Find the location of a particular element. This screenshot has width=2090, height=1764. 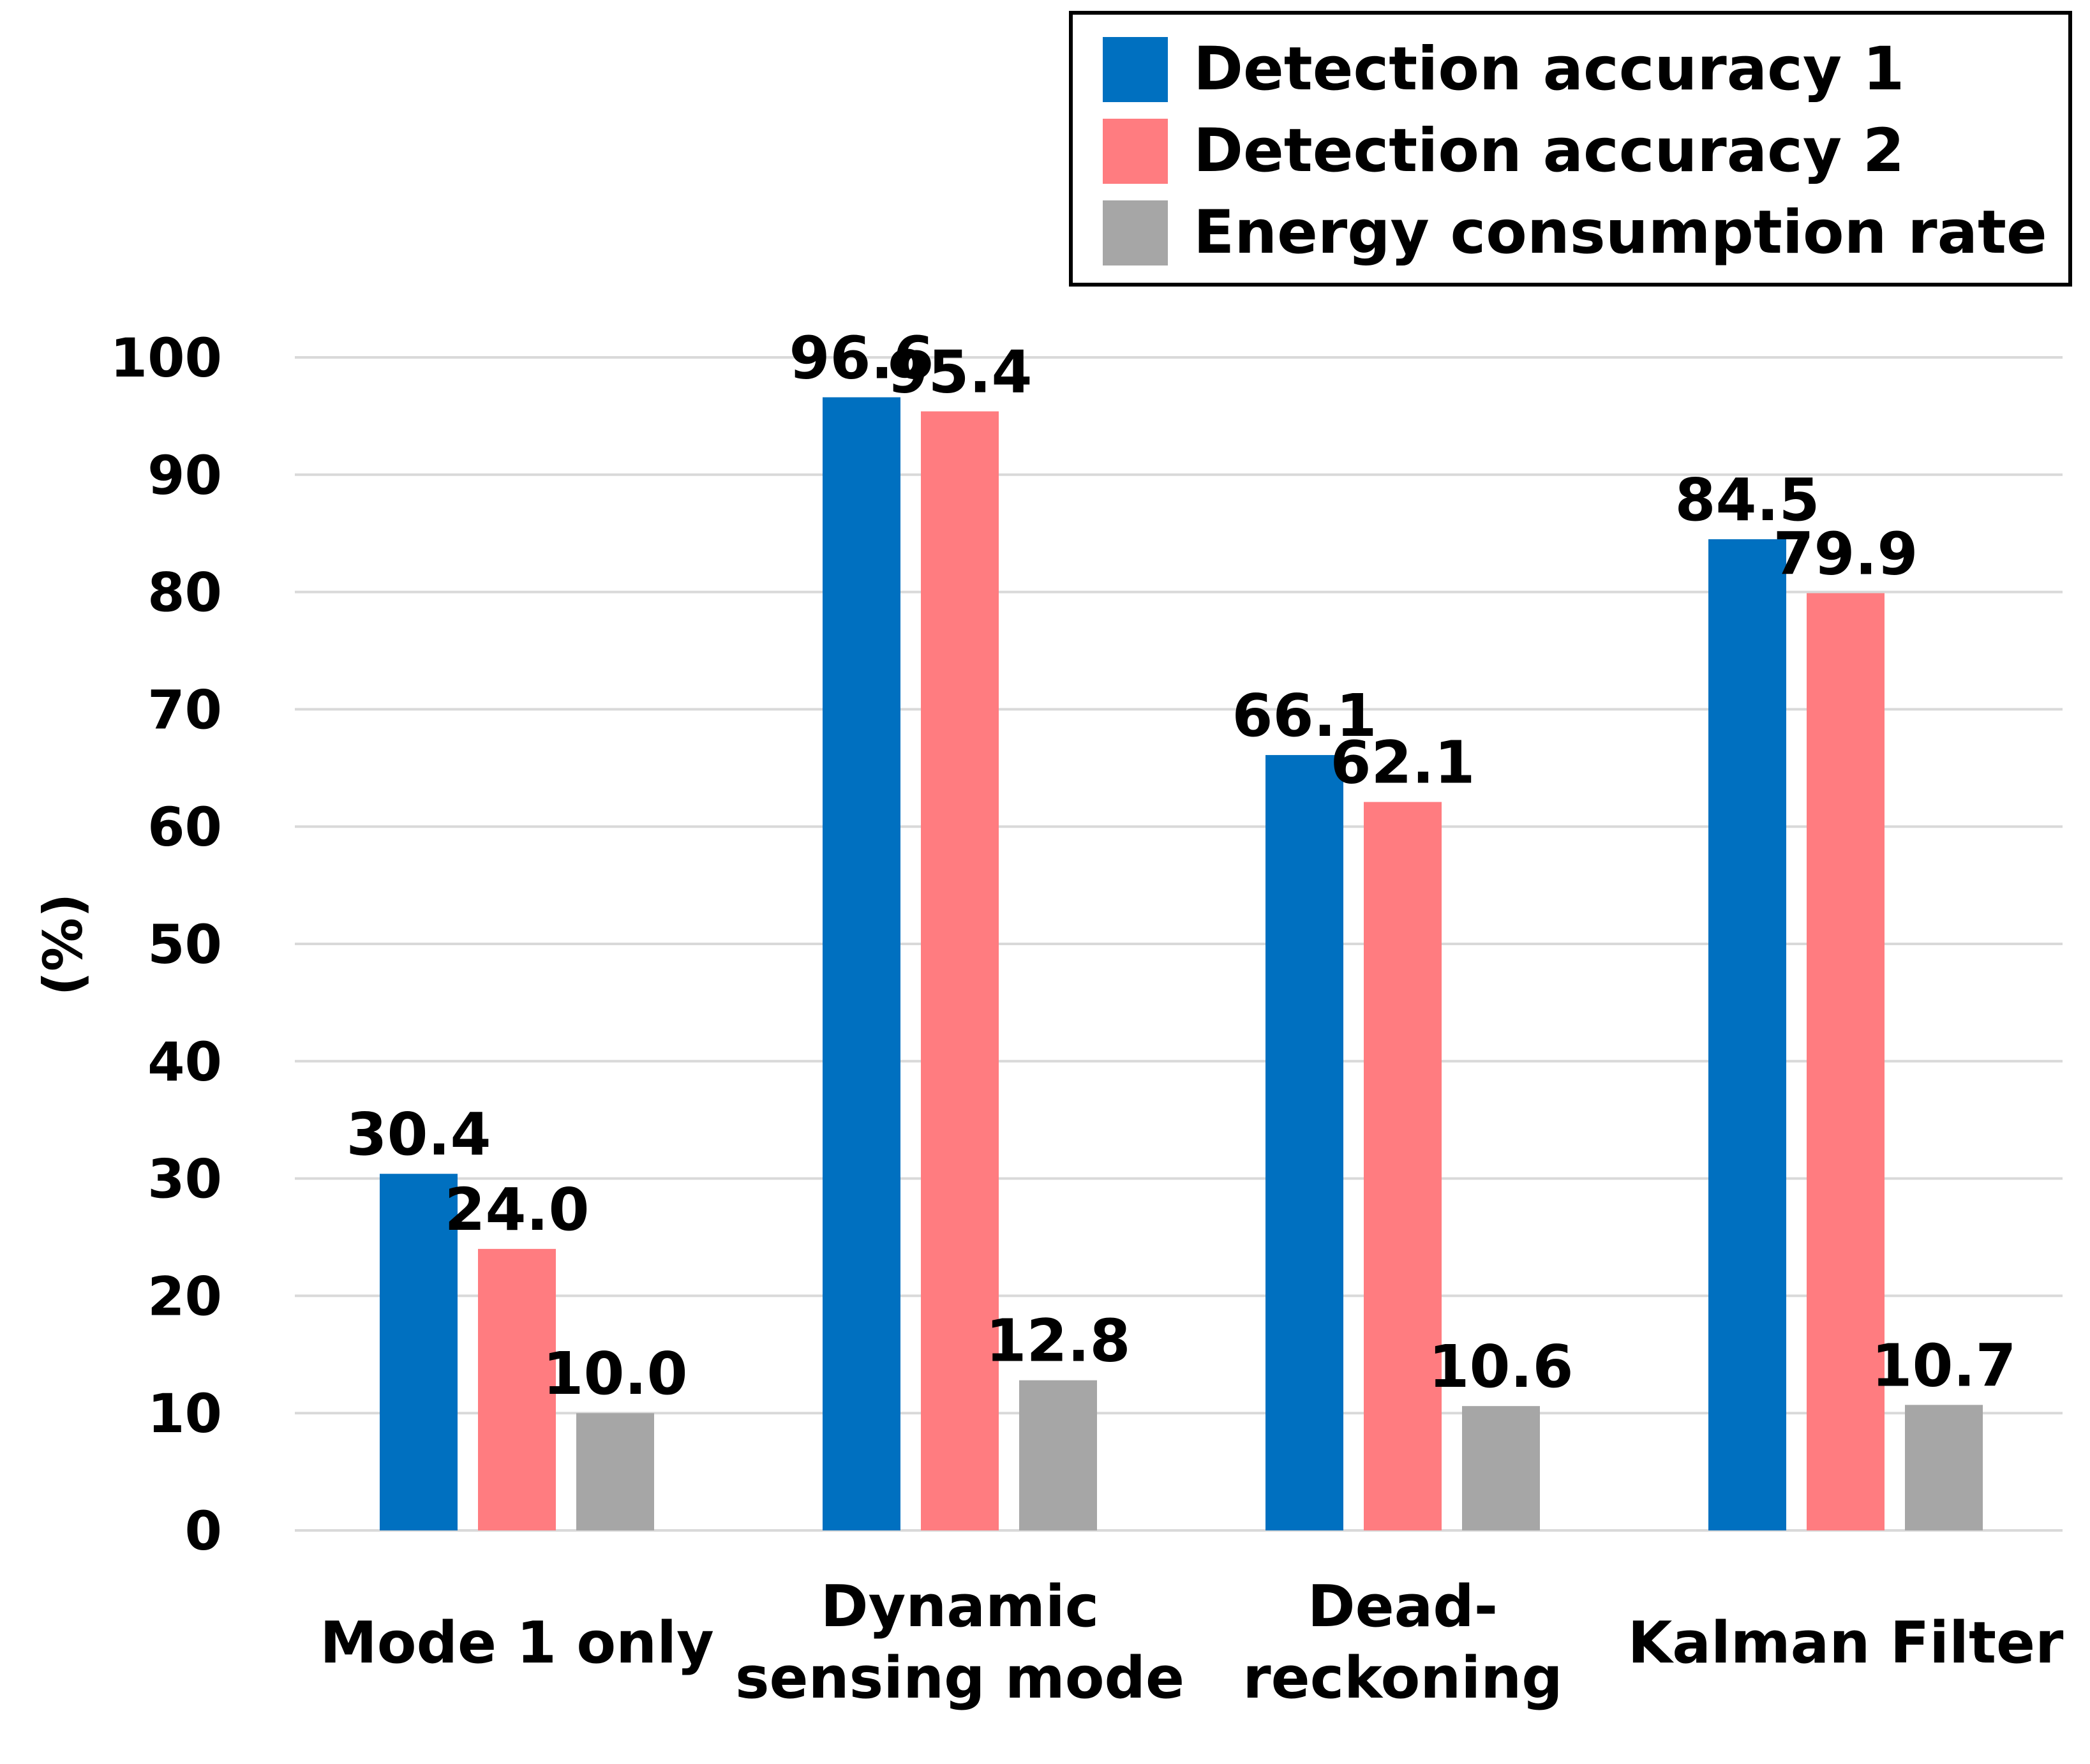

y-axis-ticks: 0 10 20 30 40 50 60 70 80 90 100 is located at coordinates (166, 944).